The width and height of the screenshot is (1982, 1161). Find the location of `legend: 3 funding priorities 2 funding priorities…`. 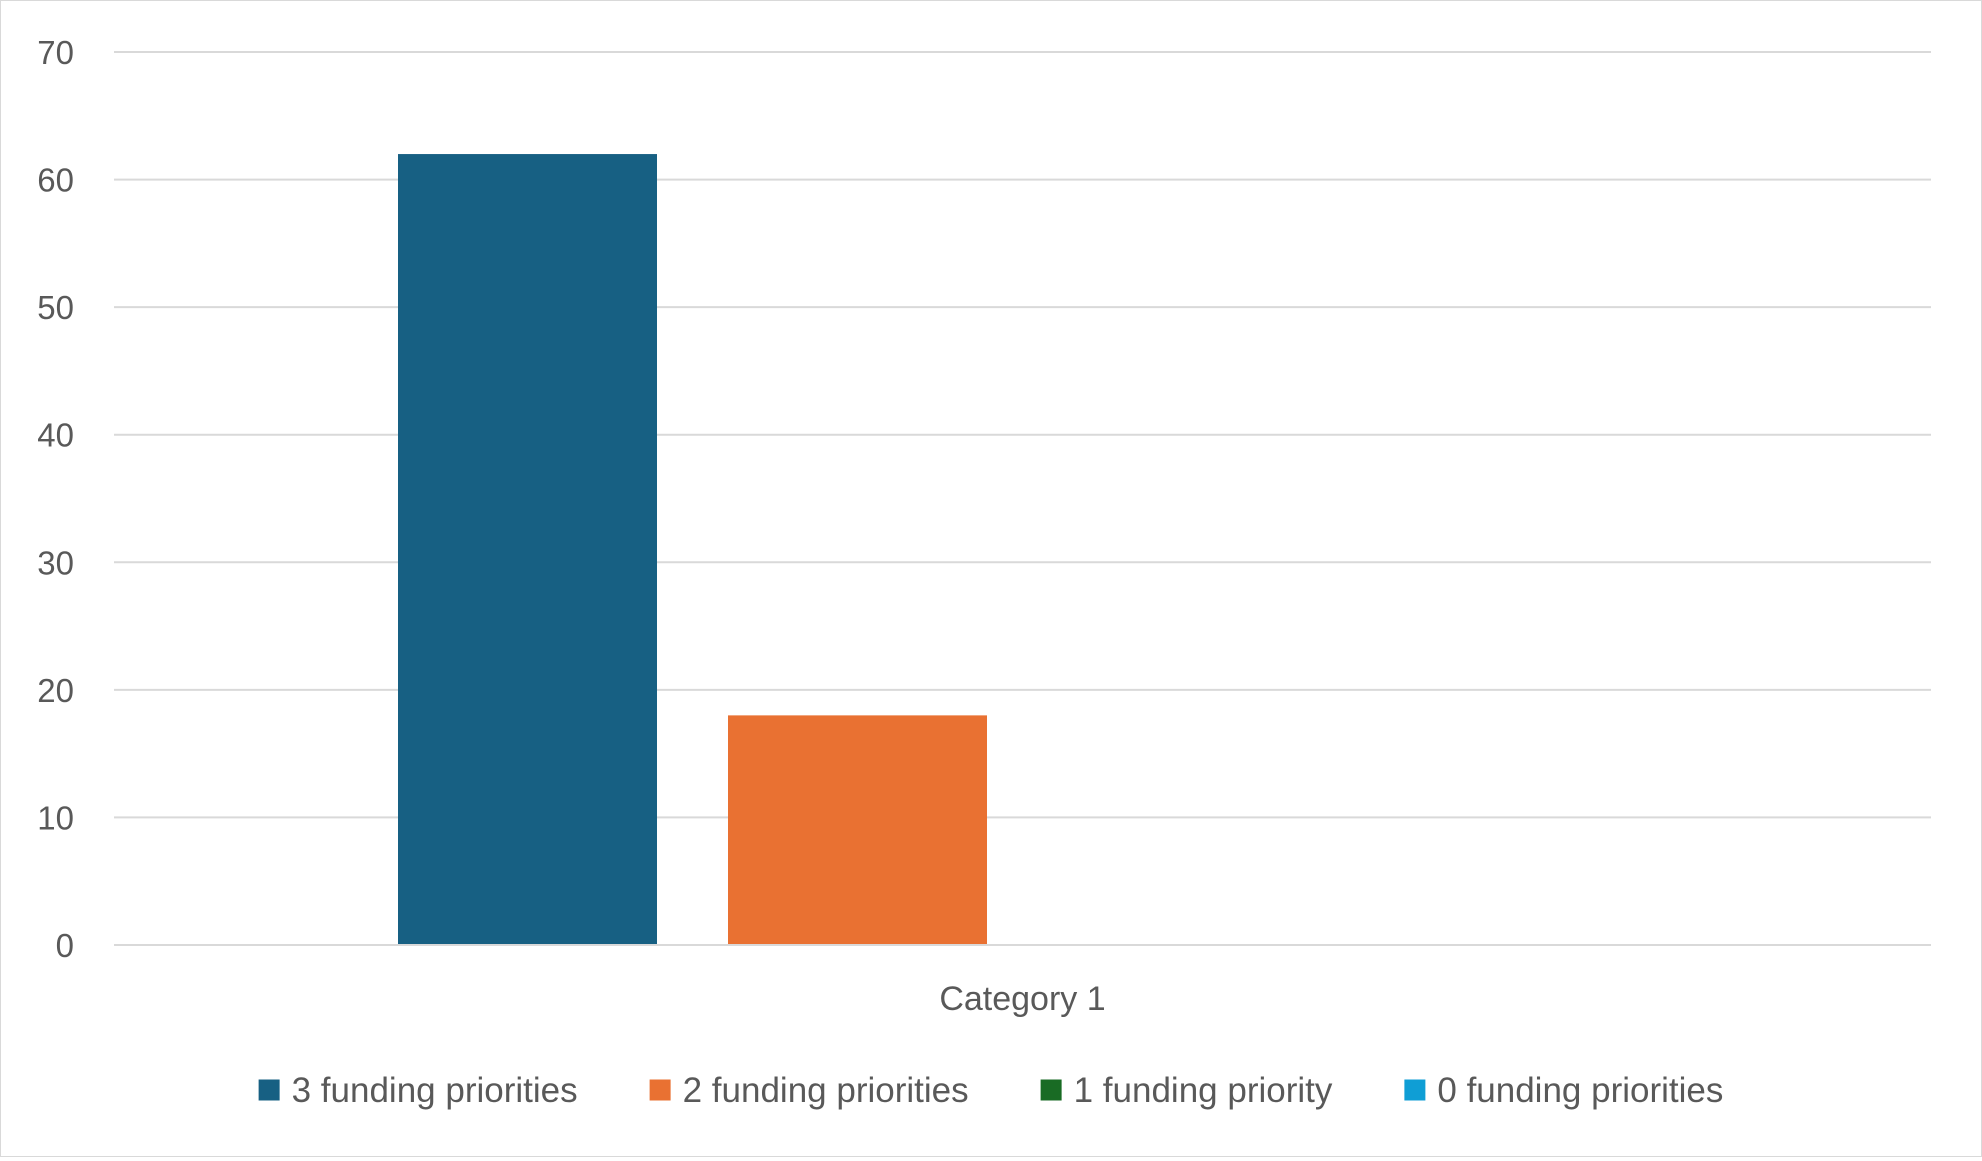

legend: 3 funding priorities 2 funding priorities… is located at coordinates (990, 1090).